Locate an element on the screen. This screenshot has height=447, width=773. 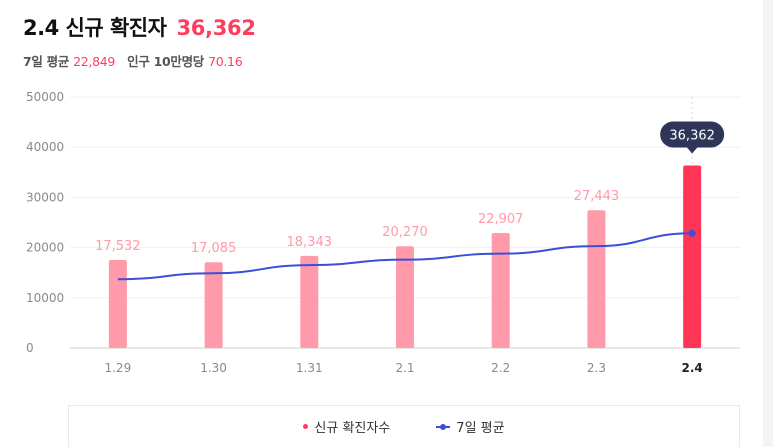
x-tick-label: 2.1 is located at coordinates (404, 368).